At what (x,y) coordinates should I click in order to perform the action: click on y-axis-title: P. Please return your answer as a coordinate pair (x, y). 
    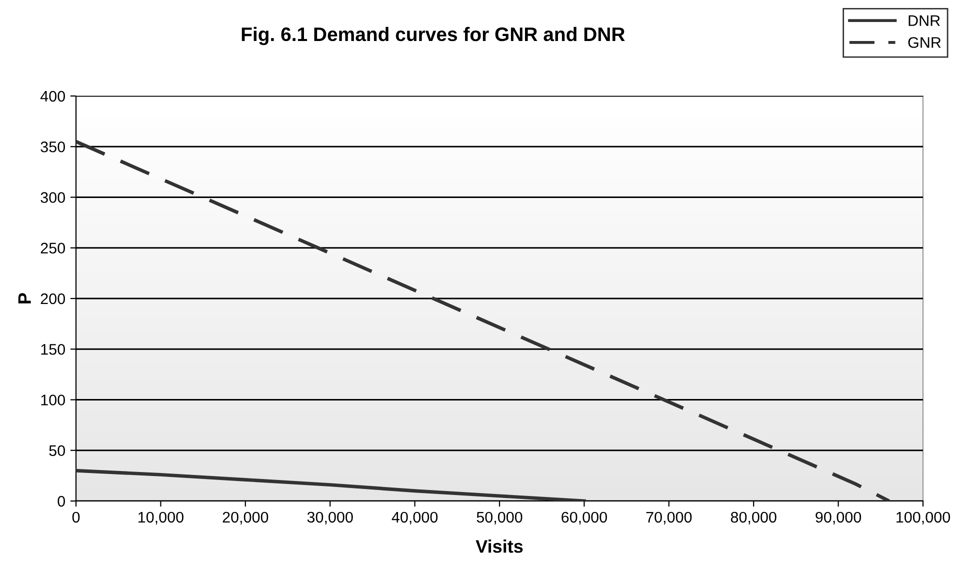
    Looking at the image, I should click on (24, 298).